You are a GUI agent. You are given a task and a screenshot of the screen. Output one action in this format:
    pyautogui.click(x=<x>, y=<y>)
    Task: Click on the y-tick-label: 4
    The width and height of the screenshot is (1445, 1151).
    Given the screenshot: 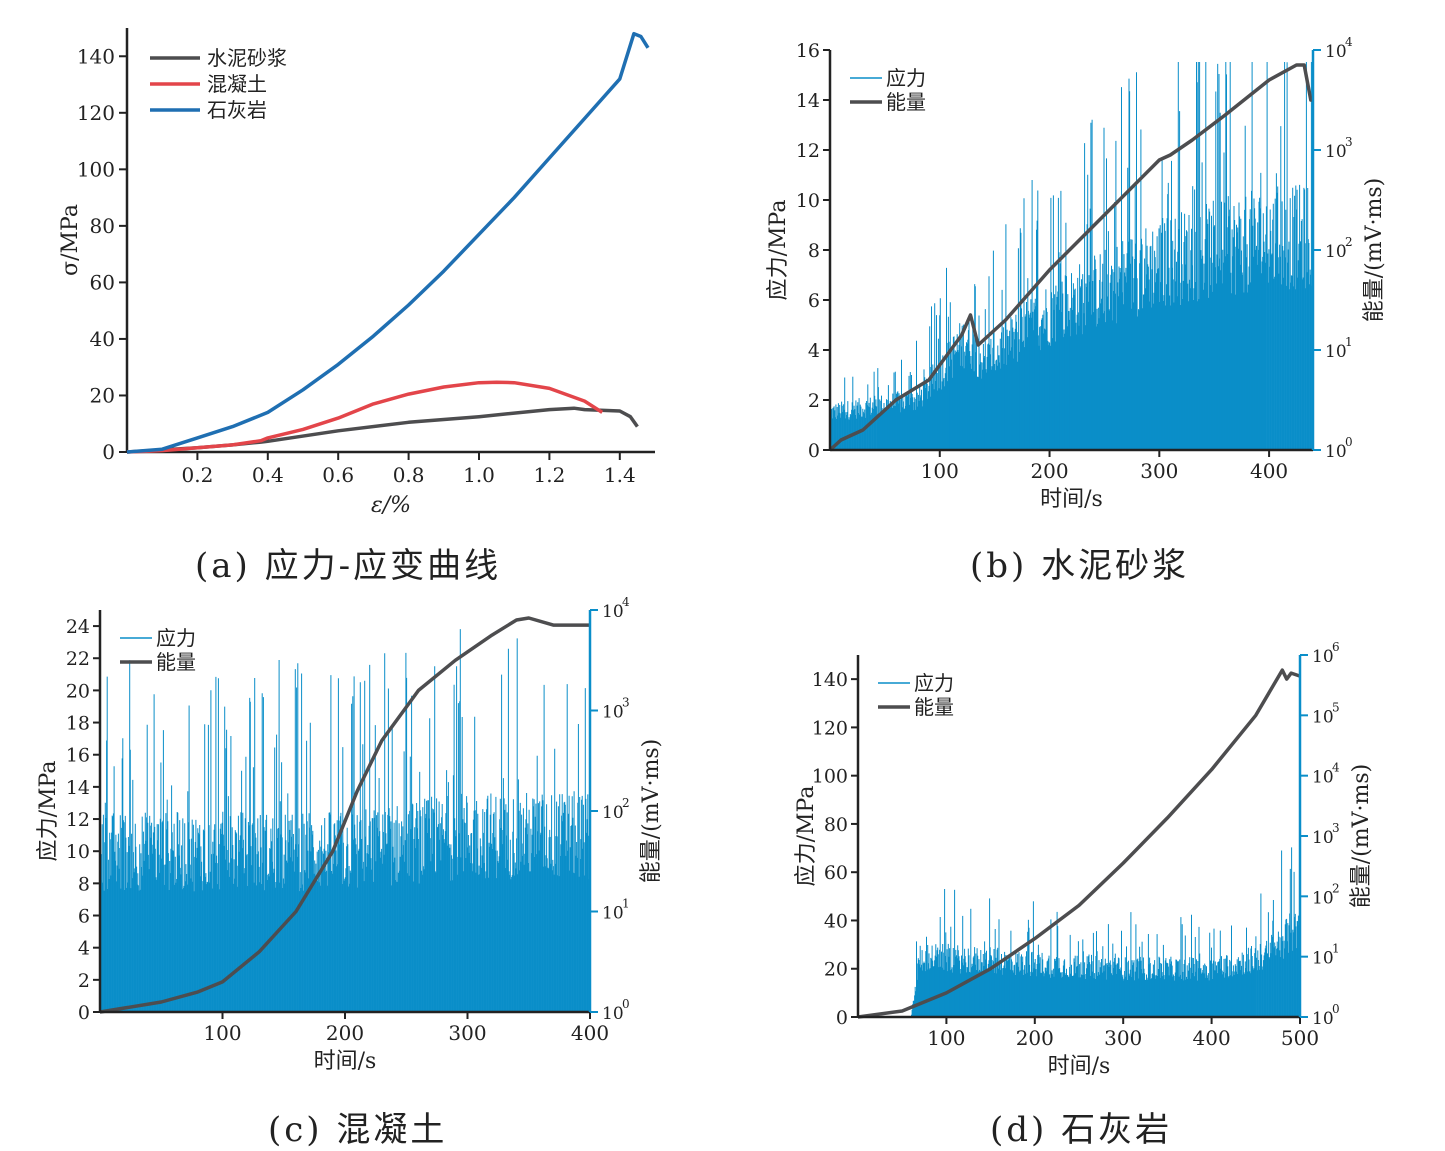 What is the action you would take?
    pyautogui.click(x=84, y=949)
    